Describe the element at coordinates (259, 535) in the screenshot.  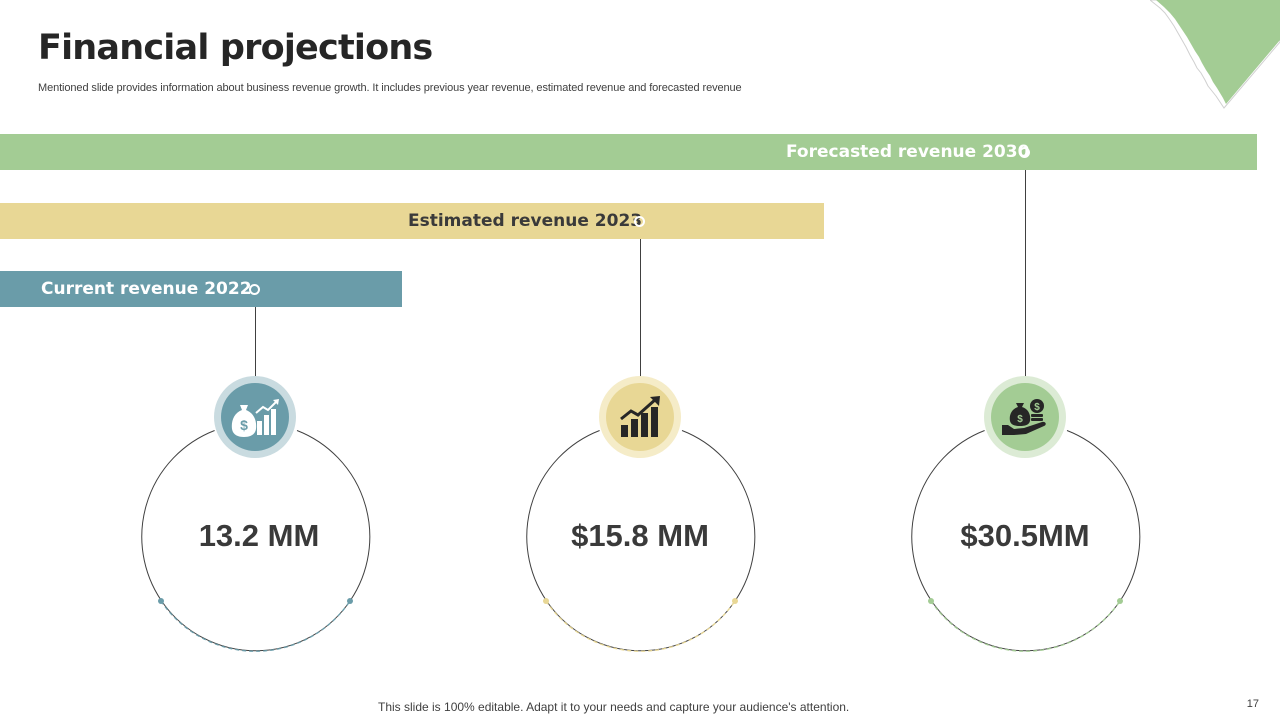
I see `current-revenue-value: 13.2 MM` at that location.